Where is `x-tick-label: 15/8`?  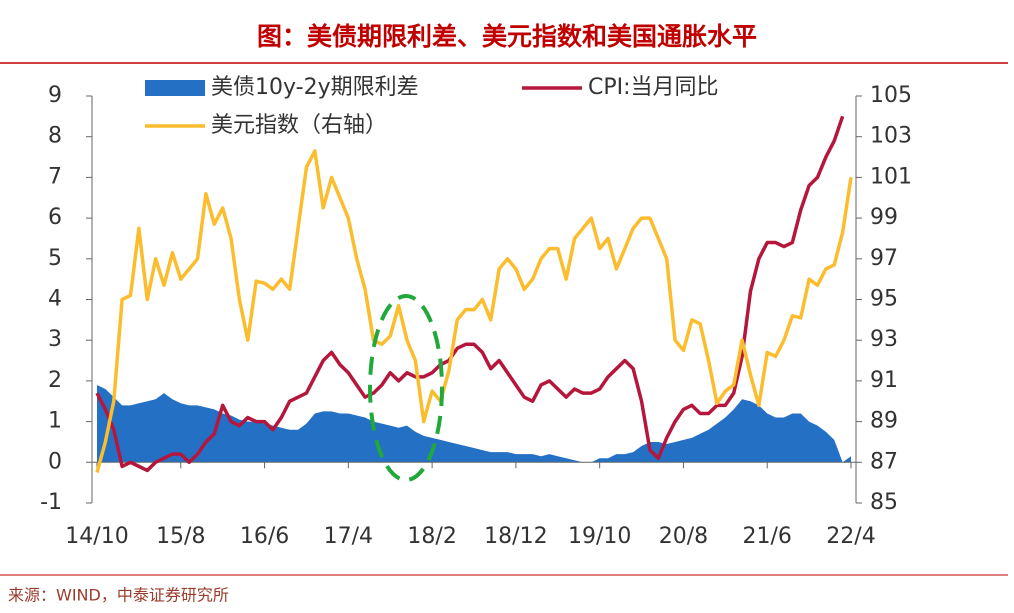
x-tick-label: 15/8 is located at coordinates (180, 536).